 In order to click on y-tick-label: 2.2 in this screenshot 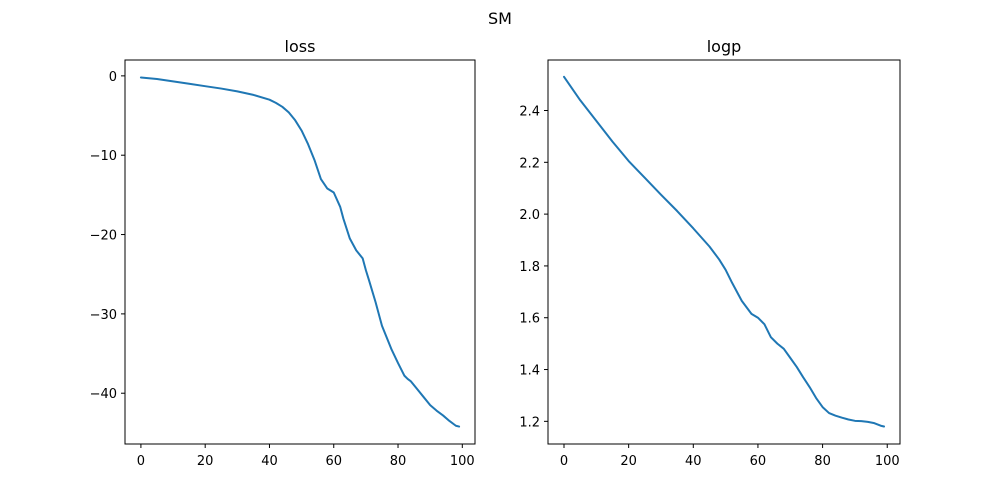, I will do `click(529, 163)`.